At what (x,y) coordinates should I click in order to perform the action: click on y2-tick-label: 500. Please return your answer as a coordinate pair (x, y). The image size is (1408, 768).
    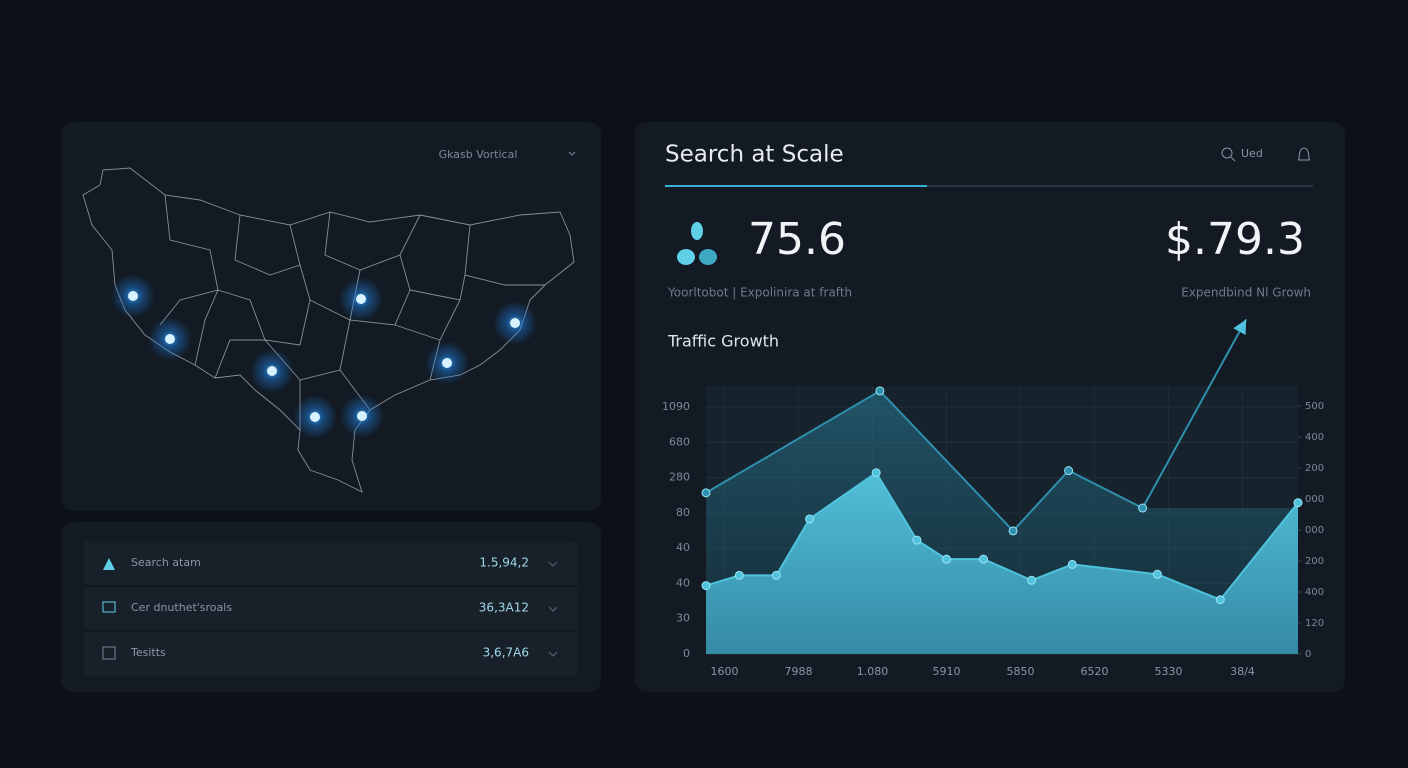
    Looking at the image, I should click on (1314, 406).